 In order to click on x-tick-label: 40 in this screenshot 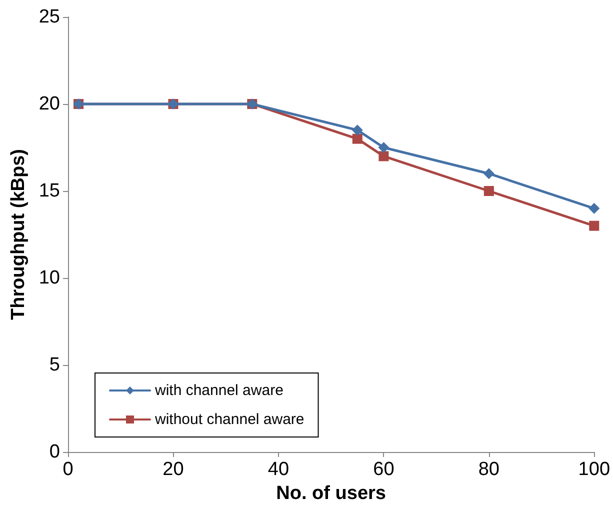, I will do `click(279, 469)`.